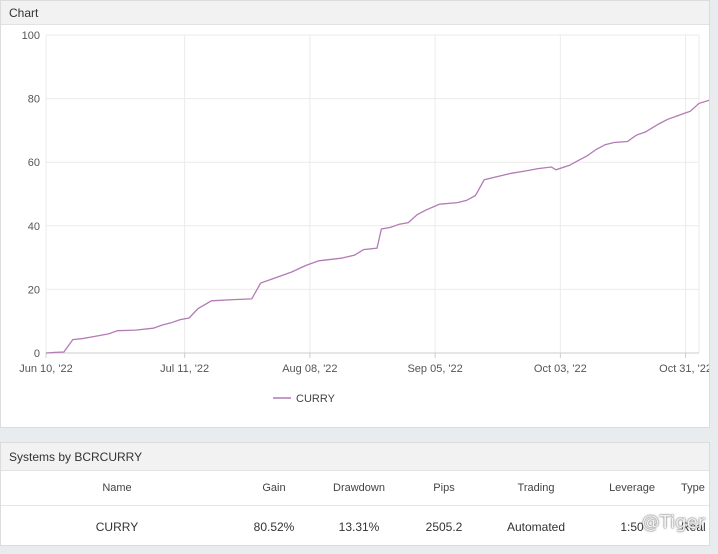 The height and width of the screenshot is (554, 718). Describe the element at coordinates (693, 527) in the screenshot. I see `system-type: Real` at that location.